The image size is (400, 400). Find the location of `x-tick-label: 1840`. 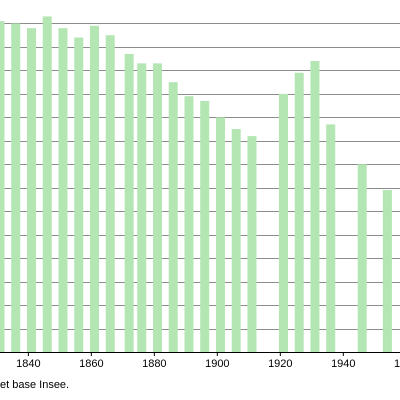

x-tick-label: 1840 is located at coordinates (28, 364).